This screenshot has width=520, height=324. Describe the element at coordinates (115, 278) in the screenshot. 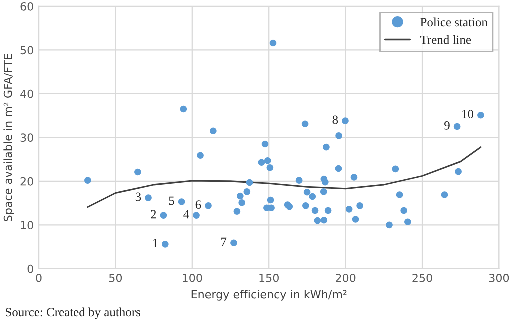

I see `x-tick-label: 50` at that location.